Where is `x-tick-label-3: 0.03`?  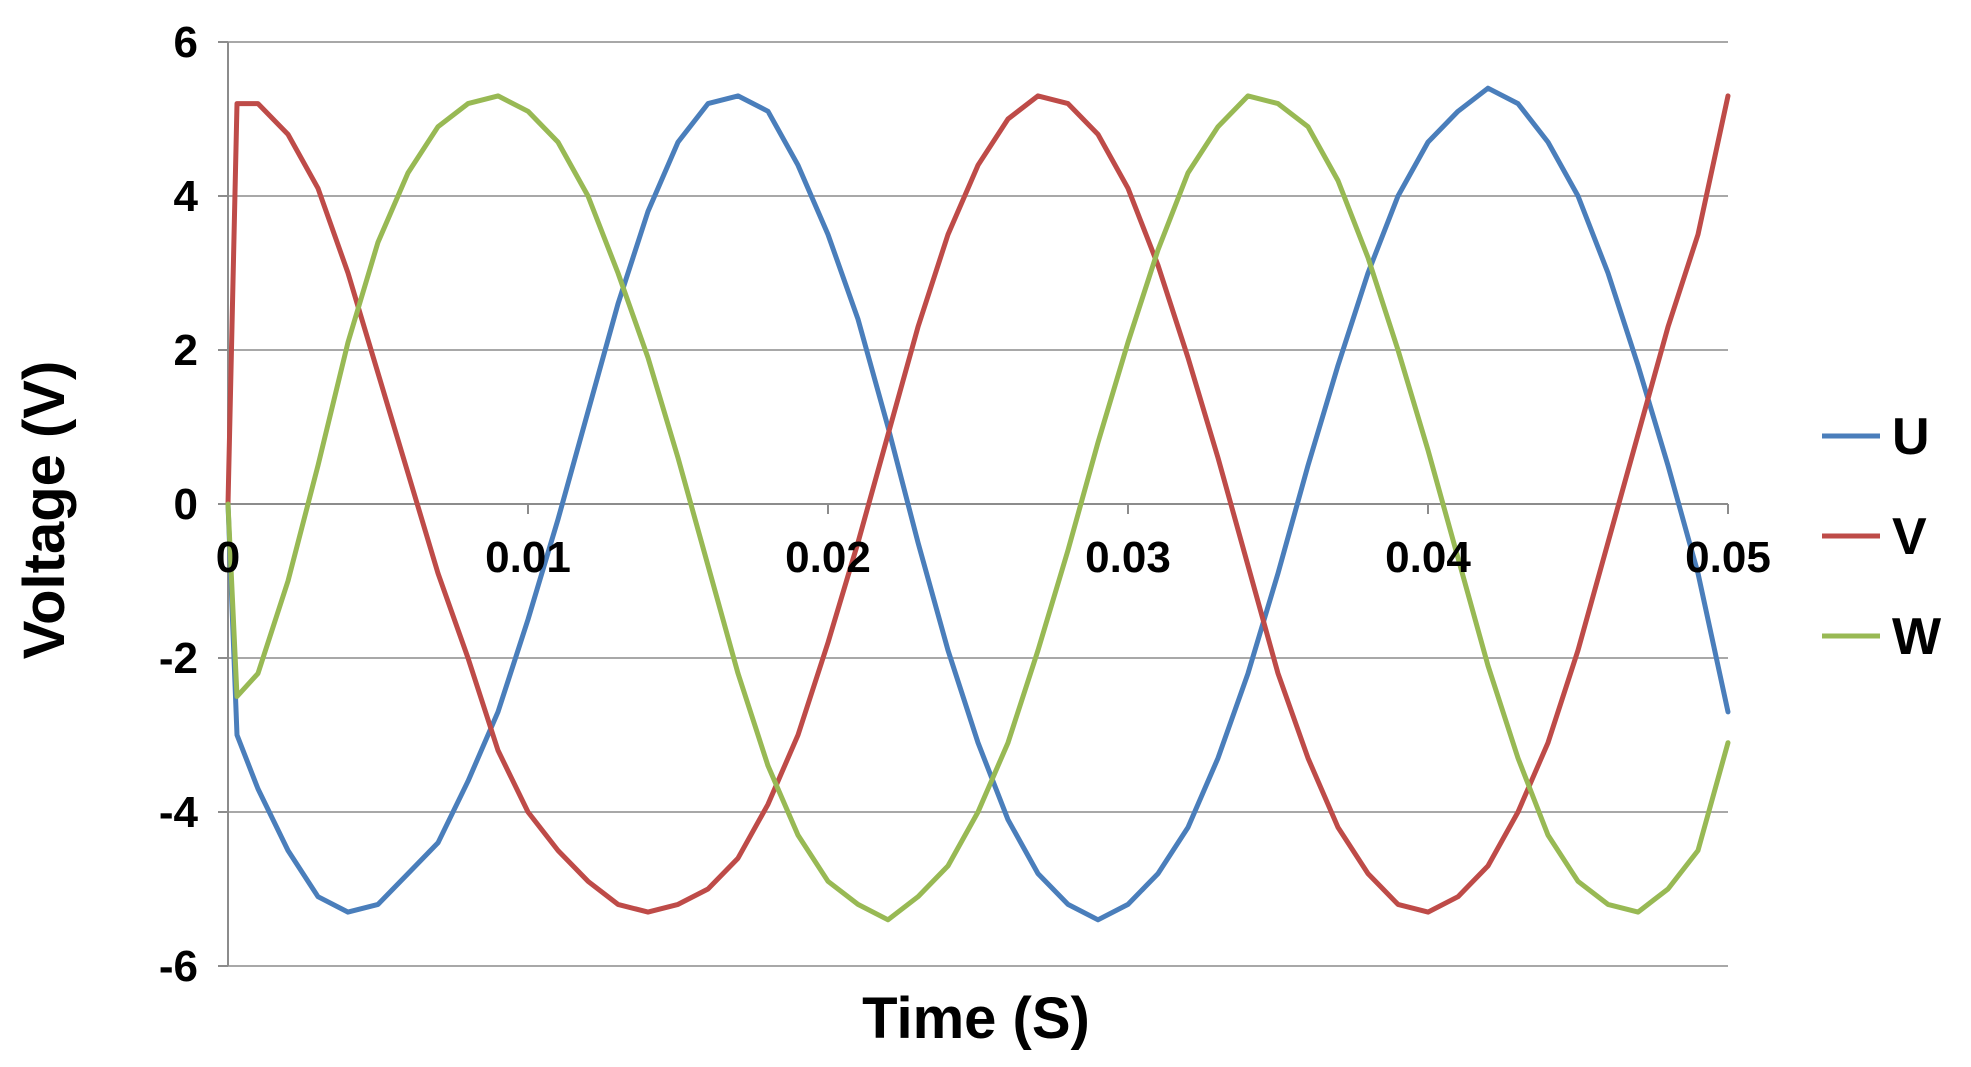
x-tick-label-3: 0.03 is located at coordinates (1128, 557).